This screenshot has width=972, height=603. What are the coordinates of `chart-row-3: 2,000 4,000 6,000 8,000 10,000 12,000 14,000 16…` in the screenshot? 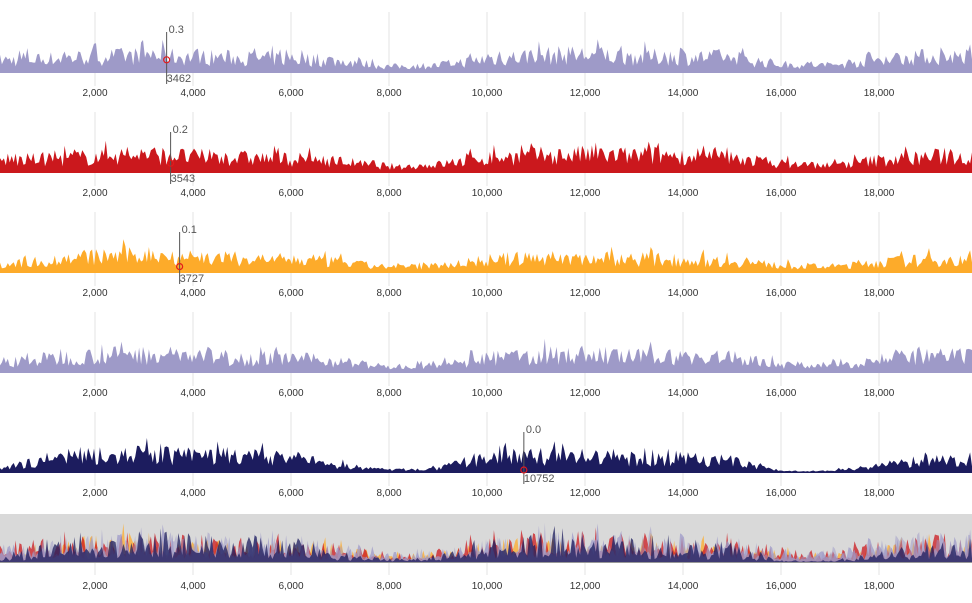 It's located at (486, 255).